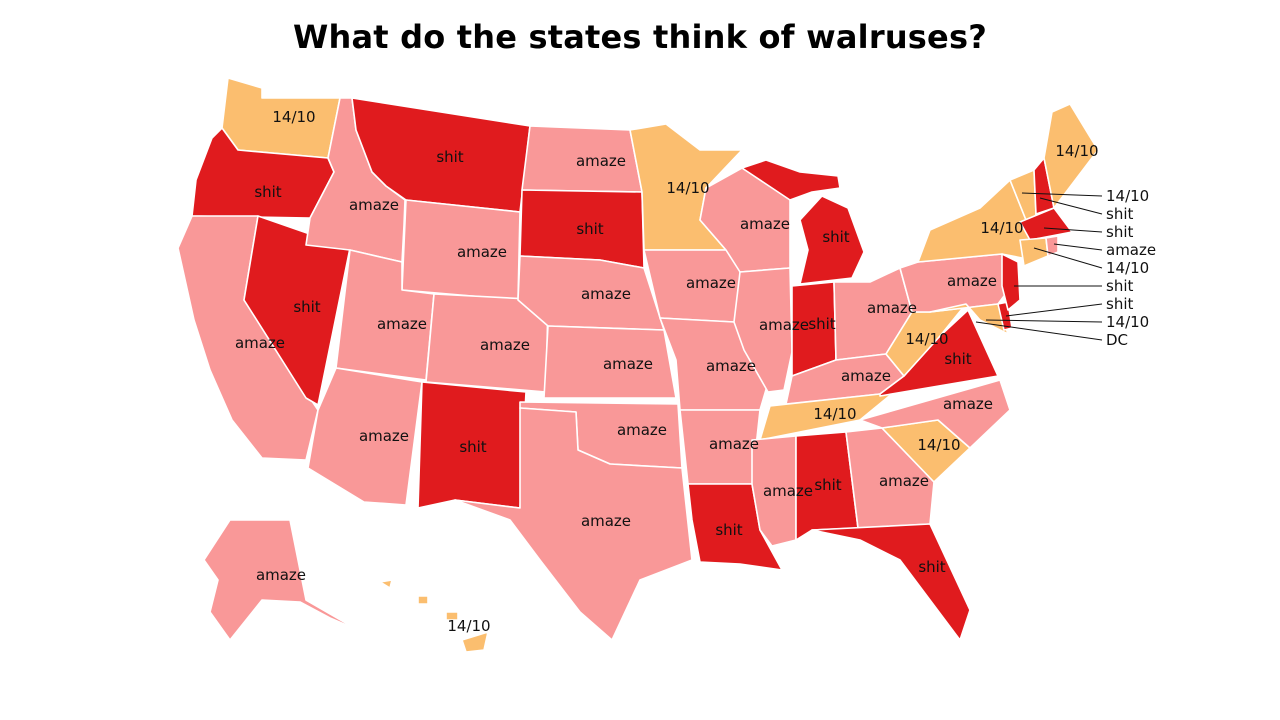 The height and width of the screenshot is (720, 1280). I want to click on state-MI-upper, so click(791, 180).